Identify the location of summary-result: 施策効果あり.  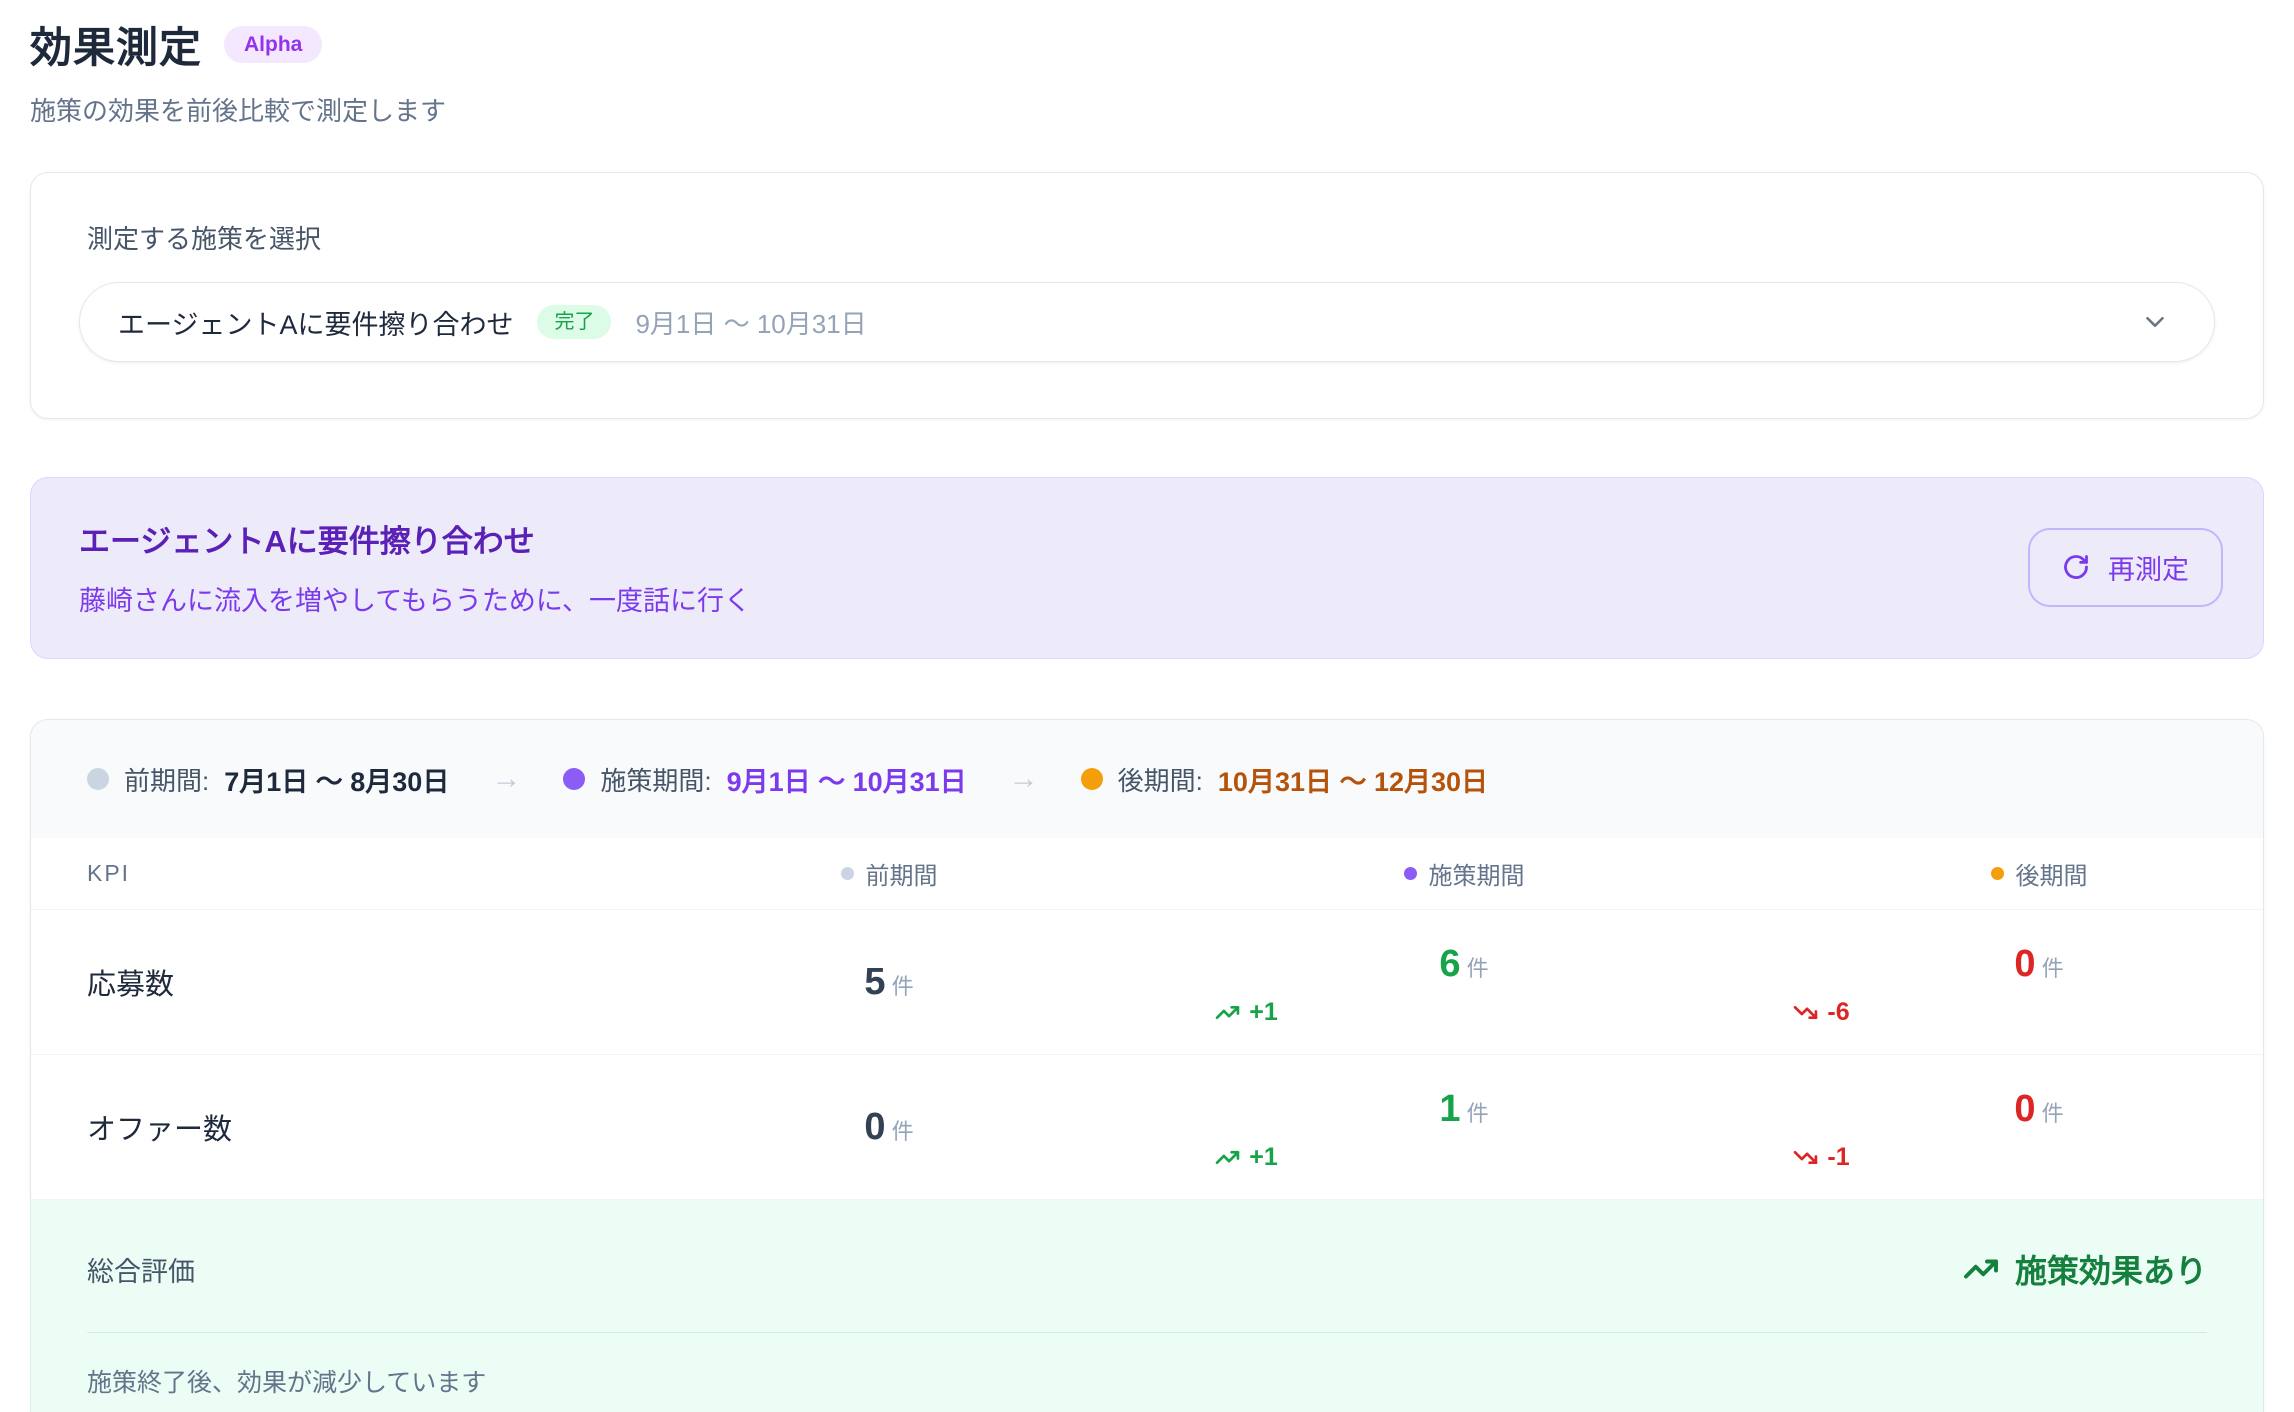
(2085, 1269).